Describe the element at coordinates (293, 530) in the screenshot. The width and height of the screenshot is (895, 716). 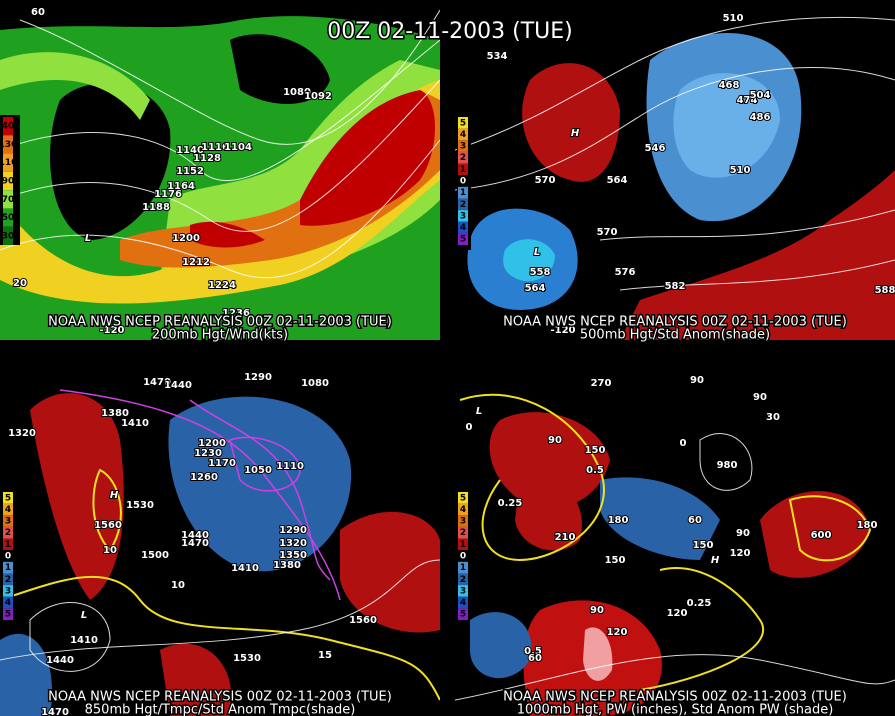
I see `contour-label: 1290` at that location.